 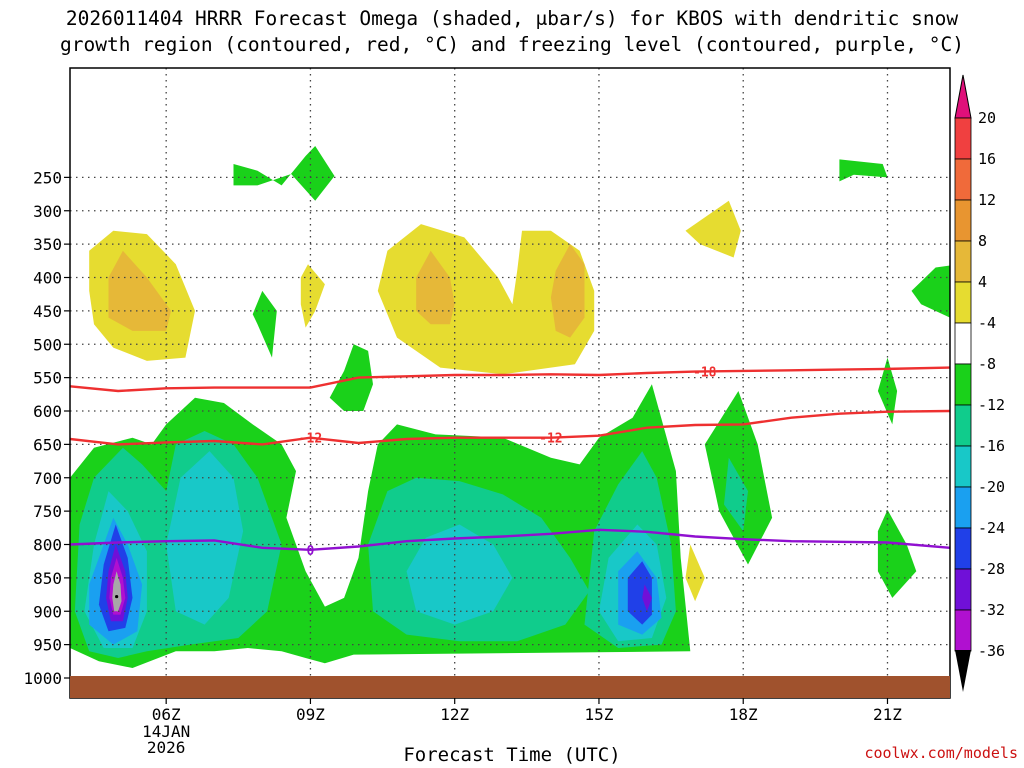 What do you see at coordinates (47, 611) in the screenshot?
I see `y-tick-label-900: 900` at bounding box center [47, 611].